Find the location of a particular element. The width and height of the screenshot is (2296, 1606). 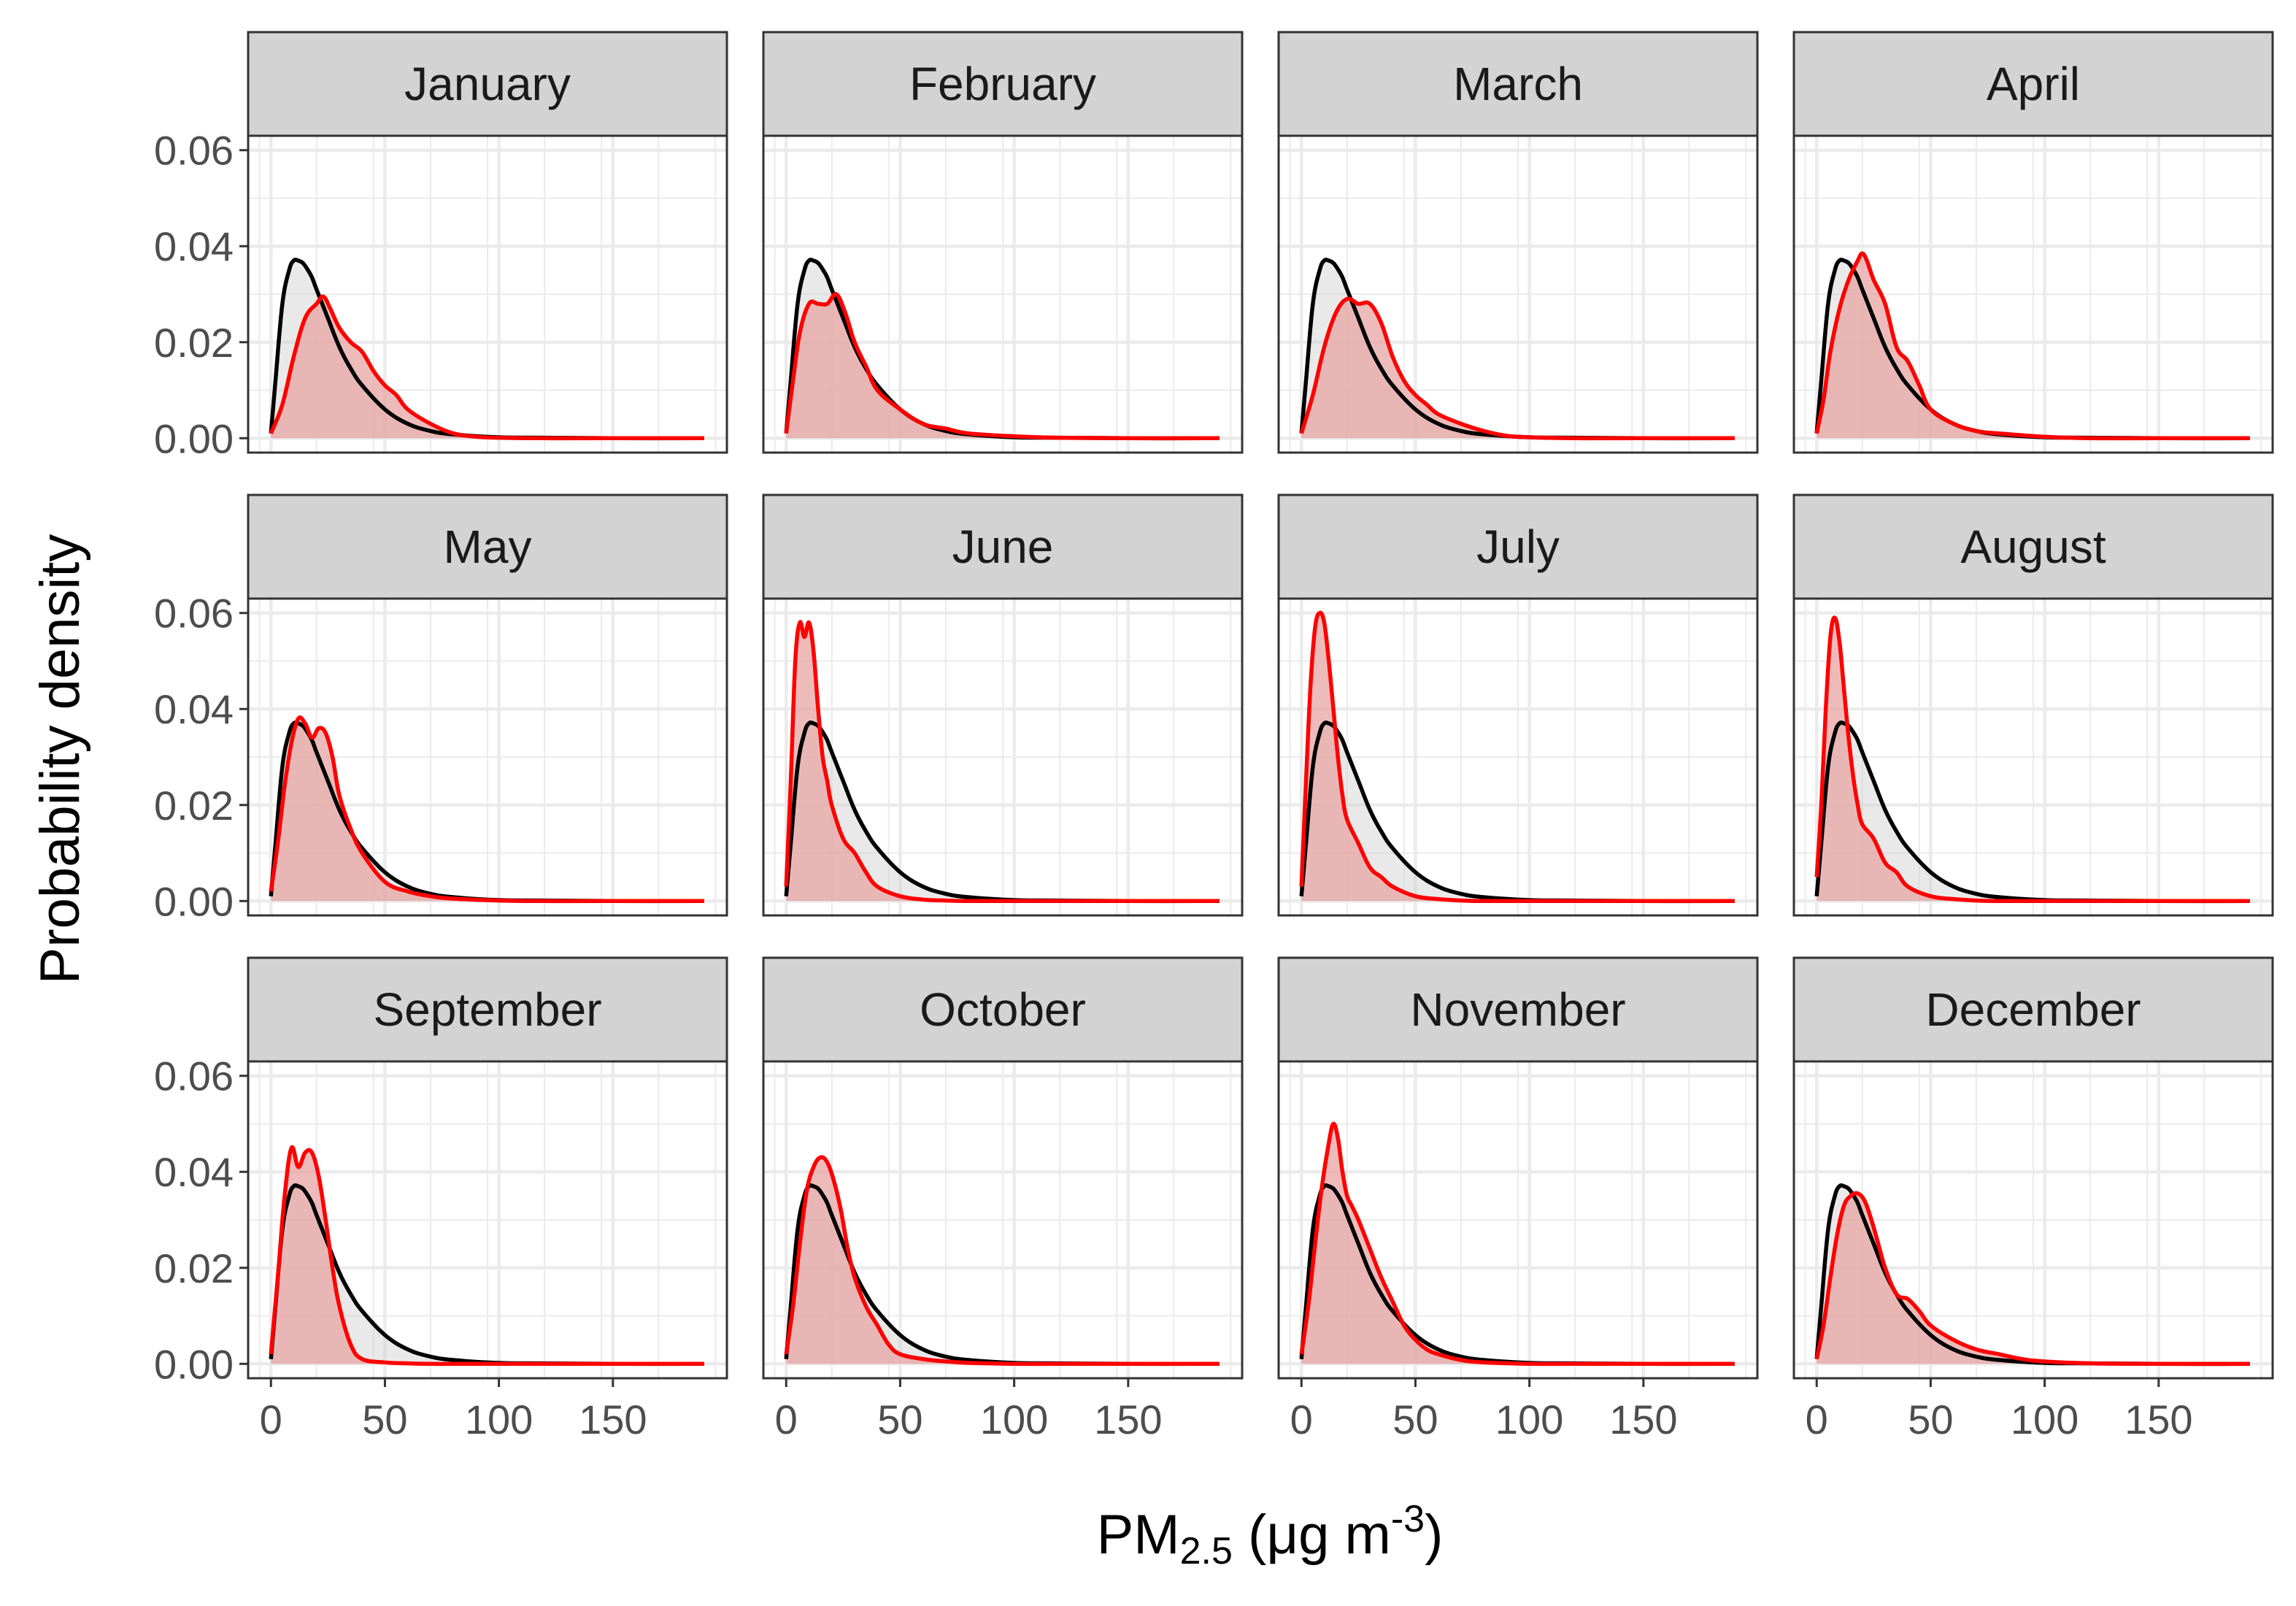

x-axis-title-close: ) is located at coordinates (1434, 1535).